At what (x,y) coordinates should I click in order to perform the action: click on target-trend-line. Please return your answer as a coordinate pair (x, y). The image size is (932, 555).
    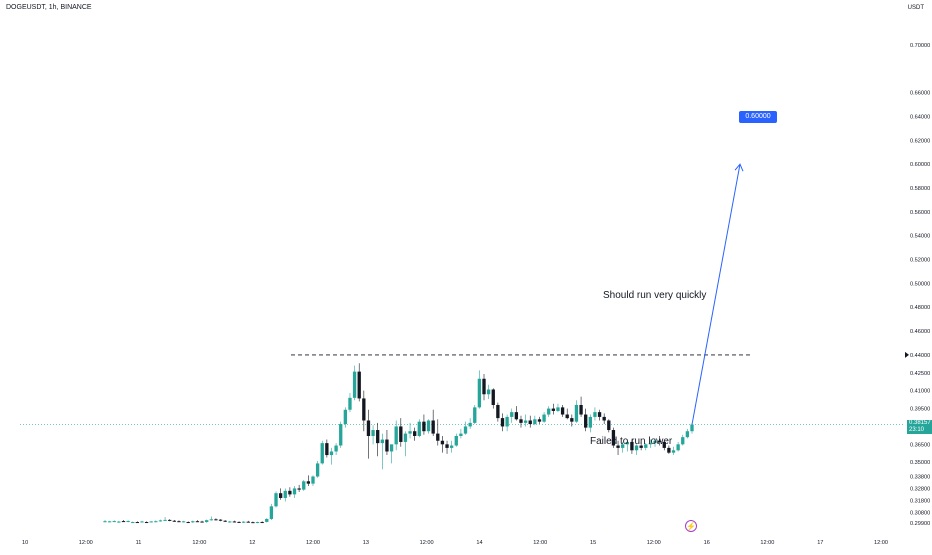
    Looking at the image, I should click on (716, 294).